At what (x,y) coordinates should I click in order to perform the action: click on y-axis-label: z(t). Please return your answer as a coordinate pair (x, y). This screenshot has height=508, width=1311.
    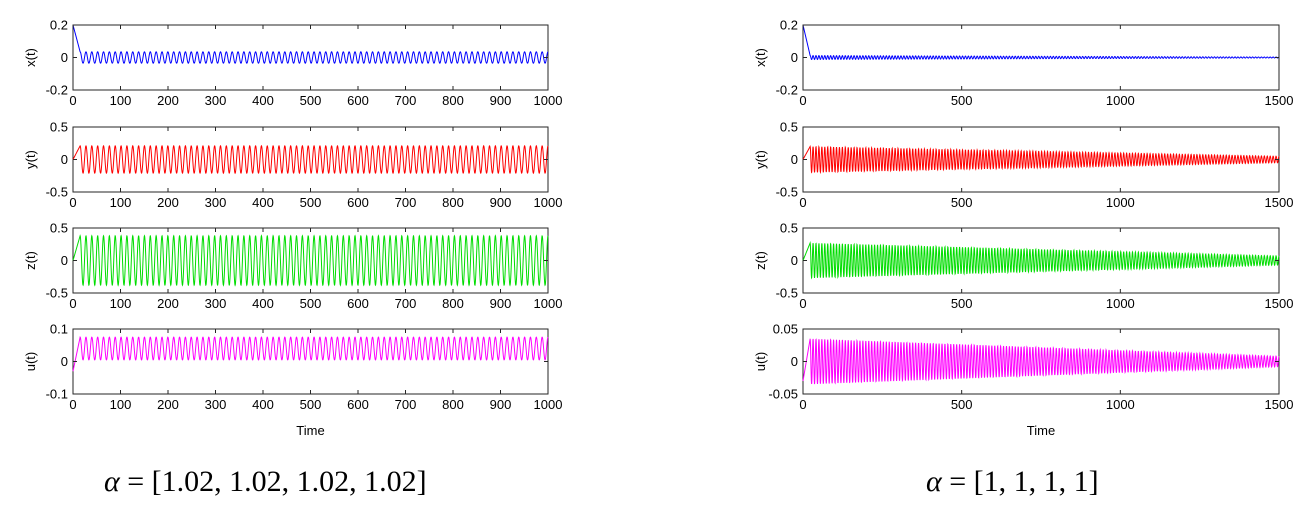
    Looking at the image, I should click on (30, 260).